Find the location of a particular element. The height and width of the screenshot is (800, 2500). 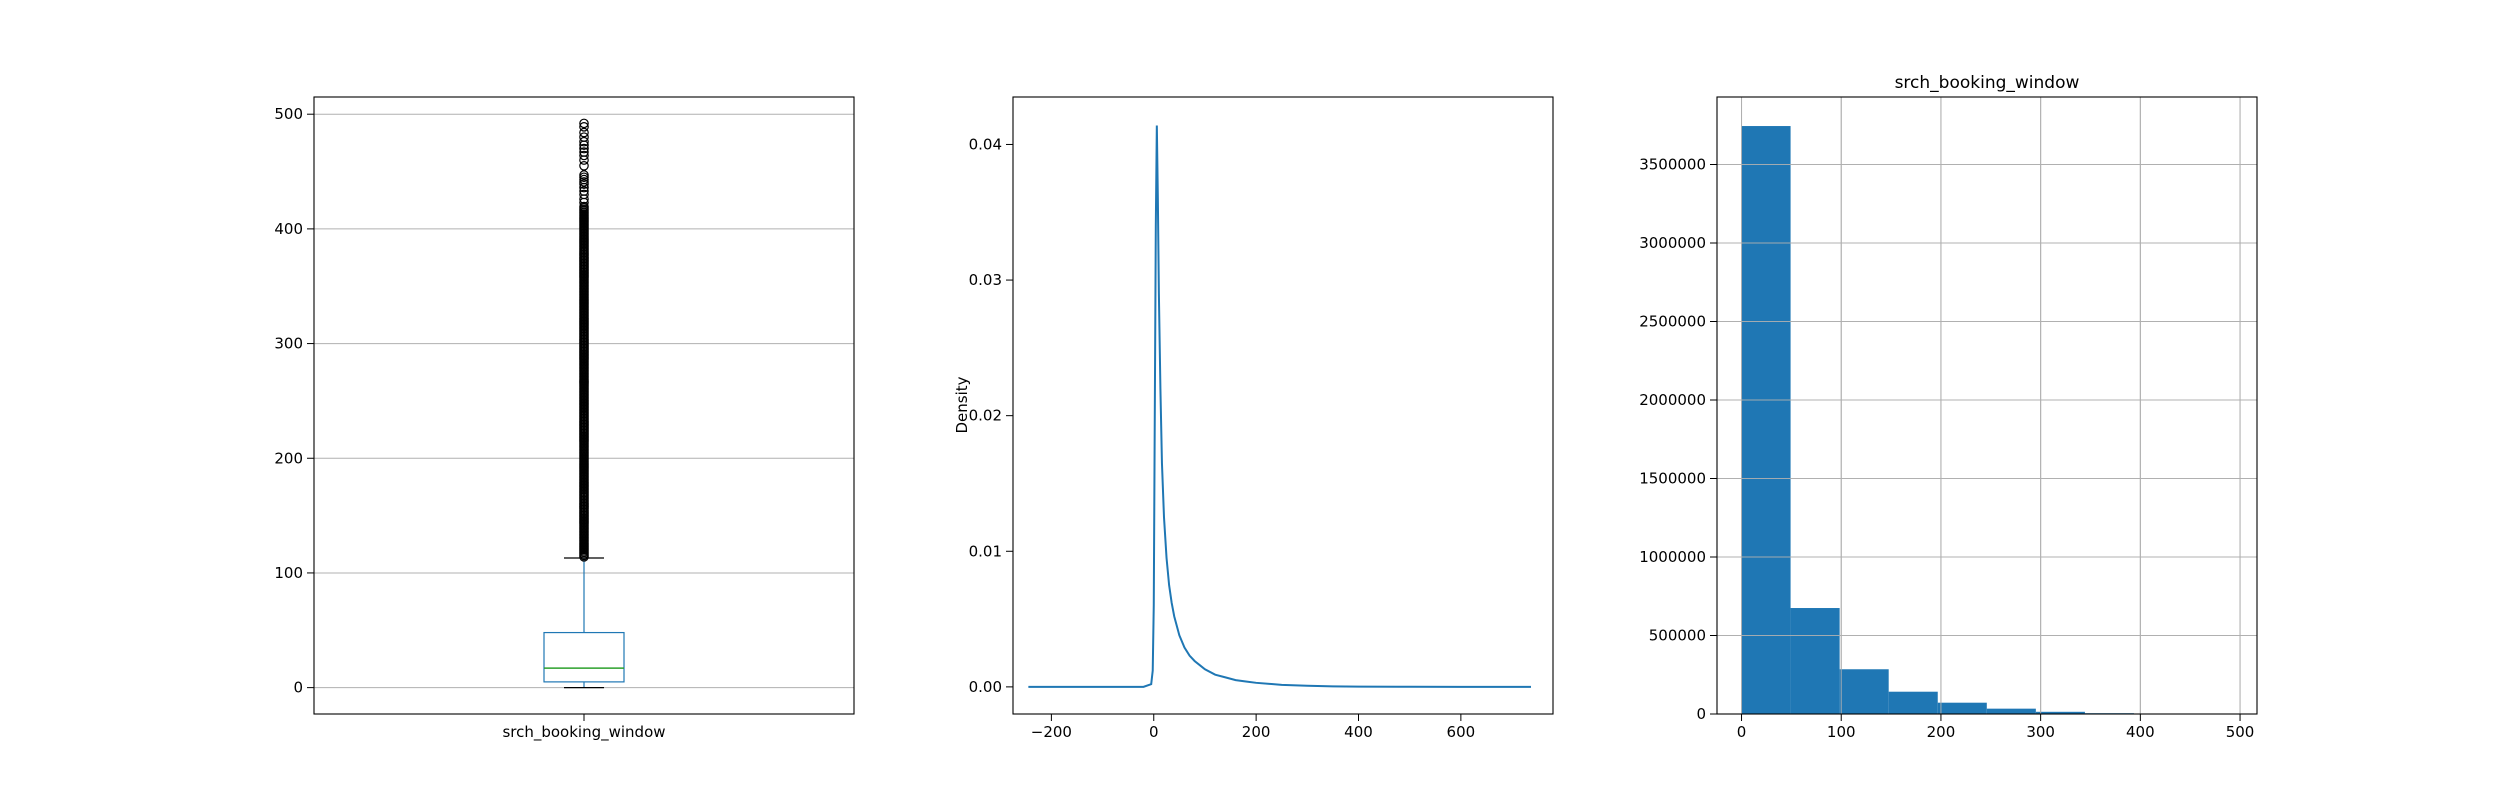

y-axis-label: Density is located at coordinates (962, 404).